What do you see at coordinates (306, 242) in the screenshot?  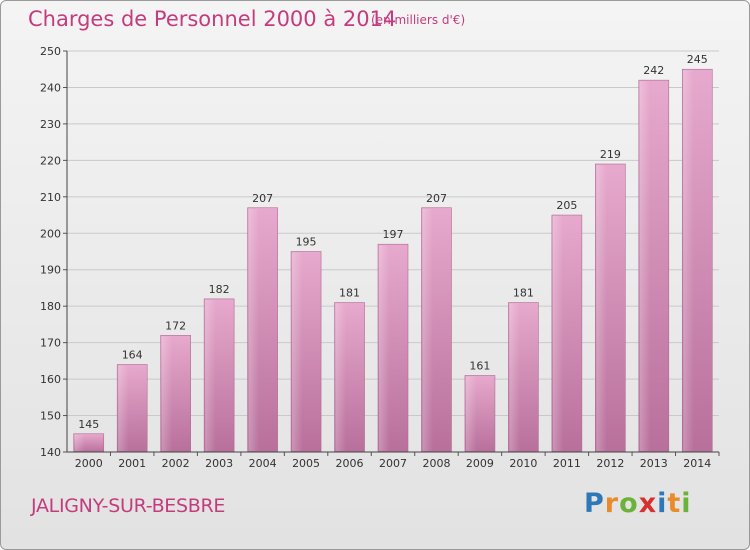 I see `data-label: 195` at bounding box center [306, 242].